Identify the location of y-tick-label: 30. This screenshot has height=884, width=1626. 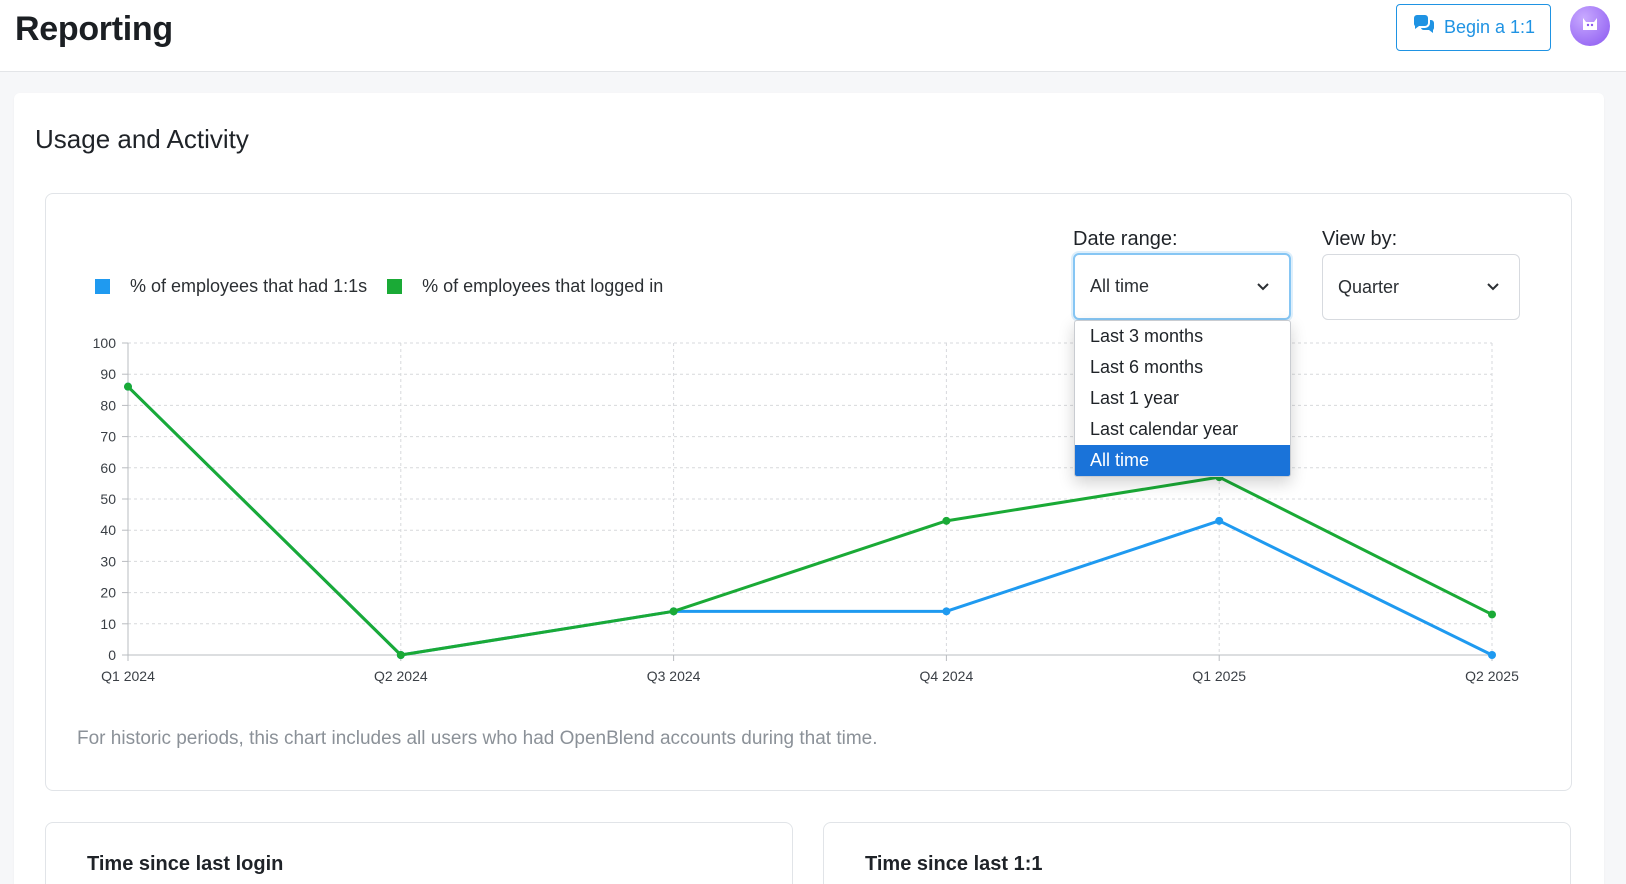
(108, 561).